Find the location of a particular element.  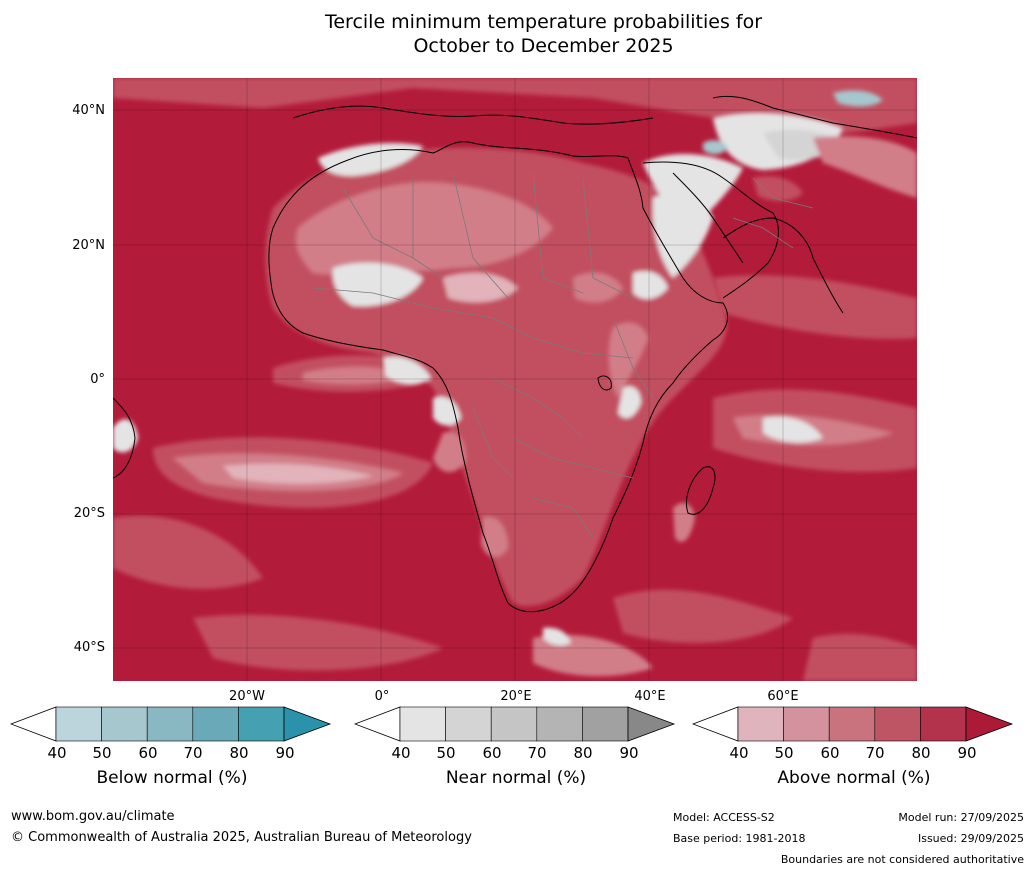

lon-label-0: 0° is located at coordinates (382, 696).